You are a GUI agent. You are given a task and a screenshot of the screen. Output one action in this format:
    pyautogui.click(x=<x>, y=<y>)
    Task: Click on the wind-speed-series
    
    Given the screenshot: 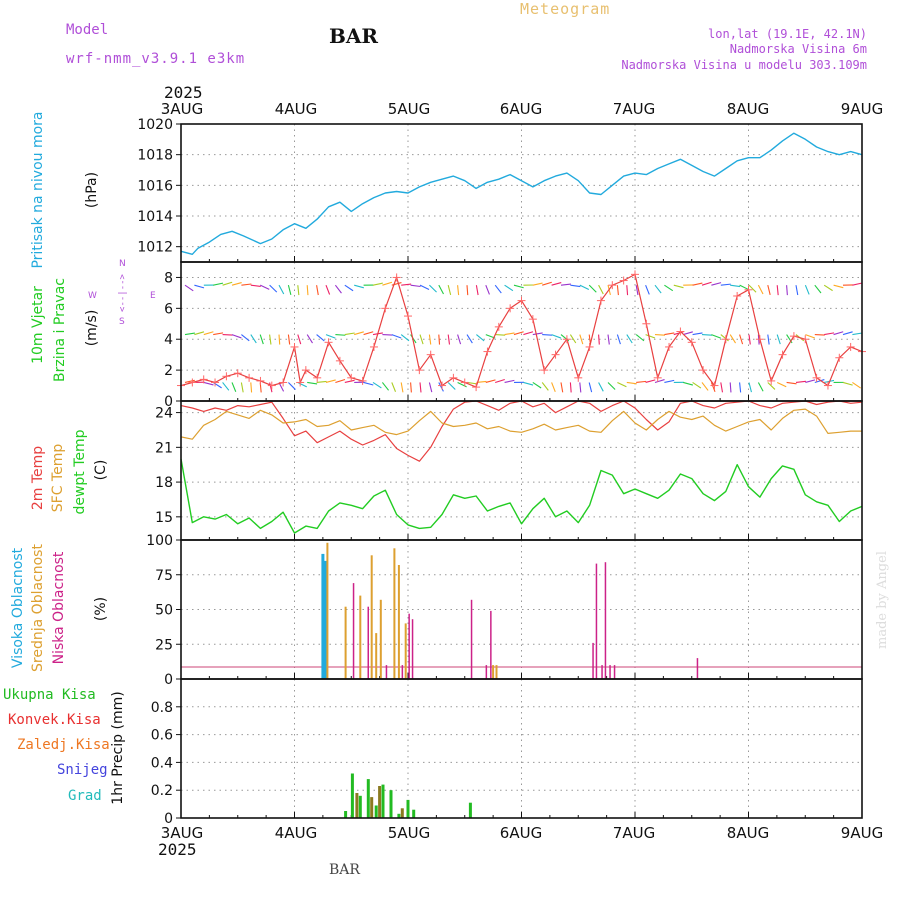 What is the action you would take?
    pyautogui.click(x=521, y=331)
    